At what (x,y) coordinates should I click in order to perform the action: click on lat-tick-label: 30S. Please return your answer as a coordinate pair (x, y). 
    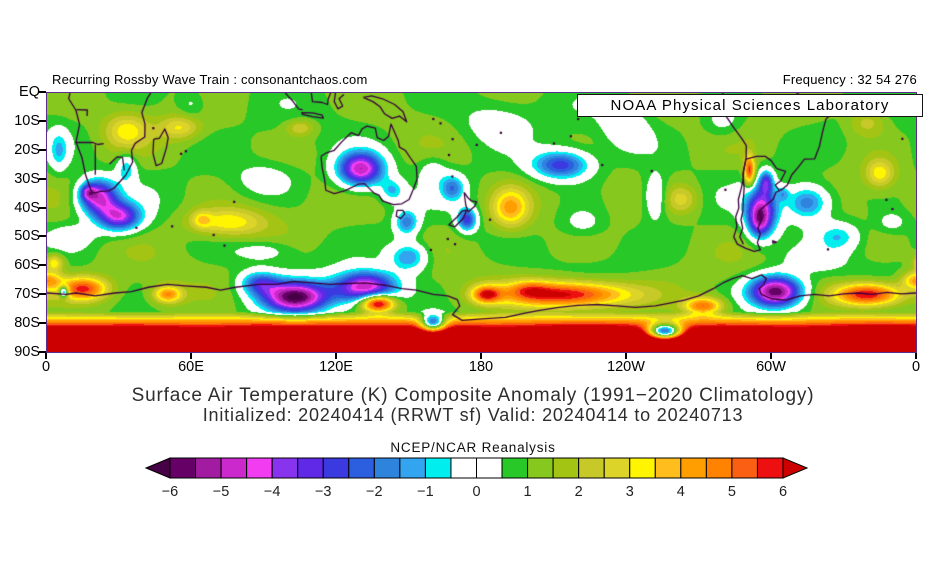
    Looking at the image, I should click on (27, 178).